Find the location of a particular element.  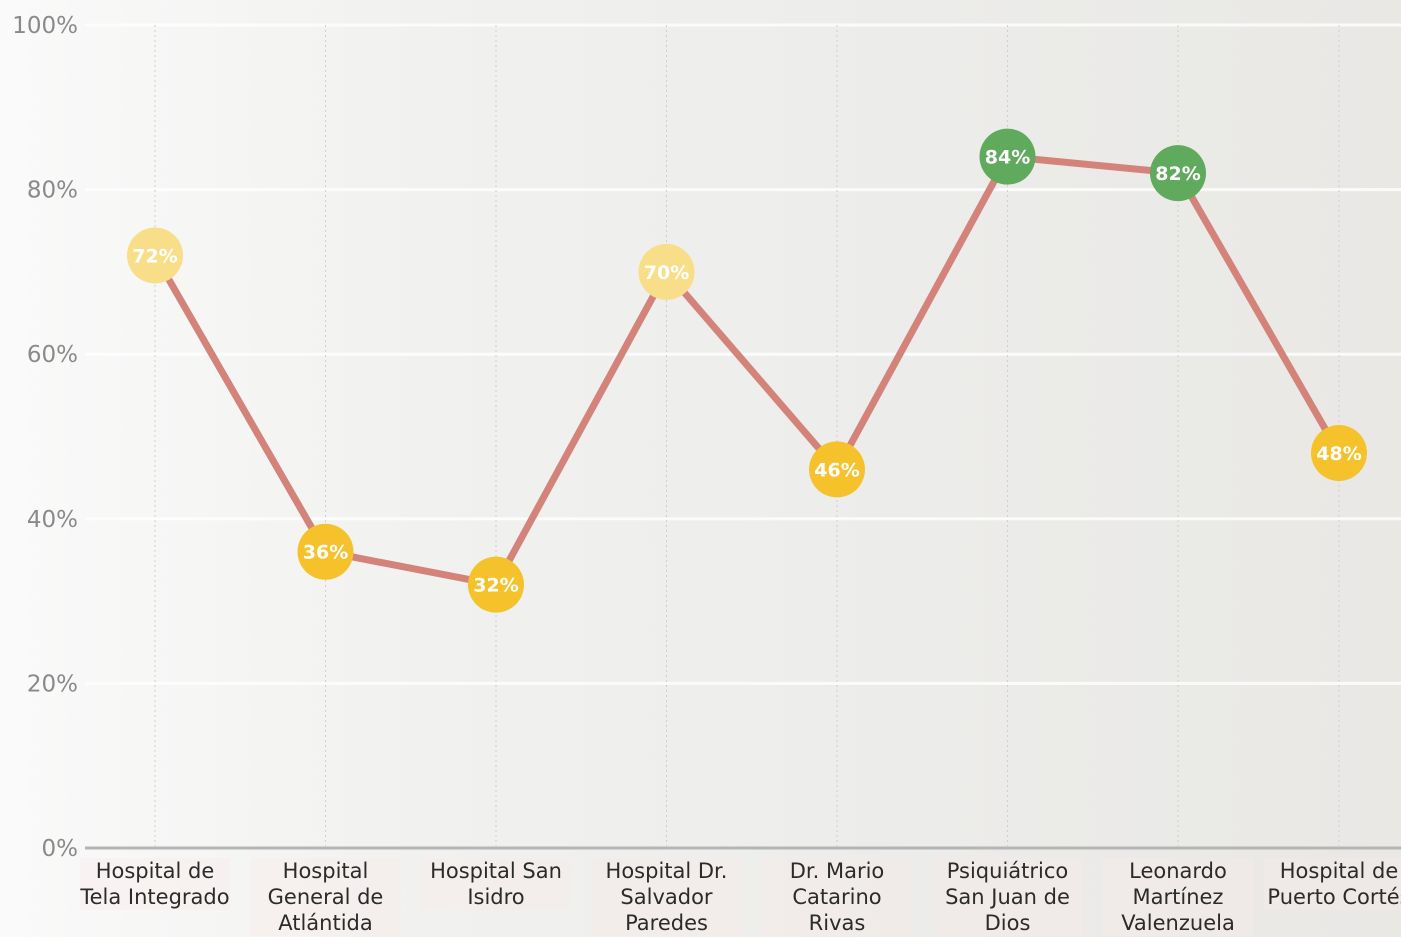

value-label: 48% is located at coordinates (1338, 454).